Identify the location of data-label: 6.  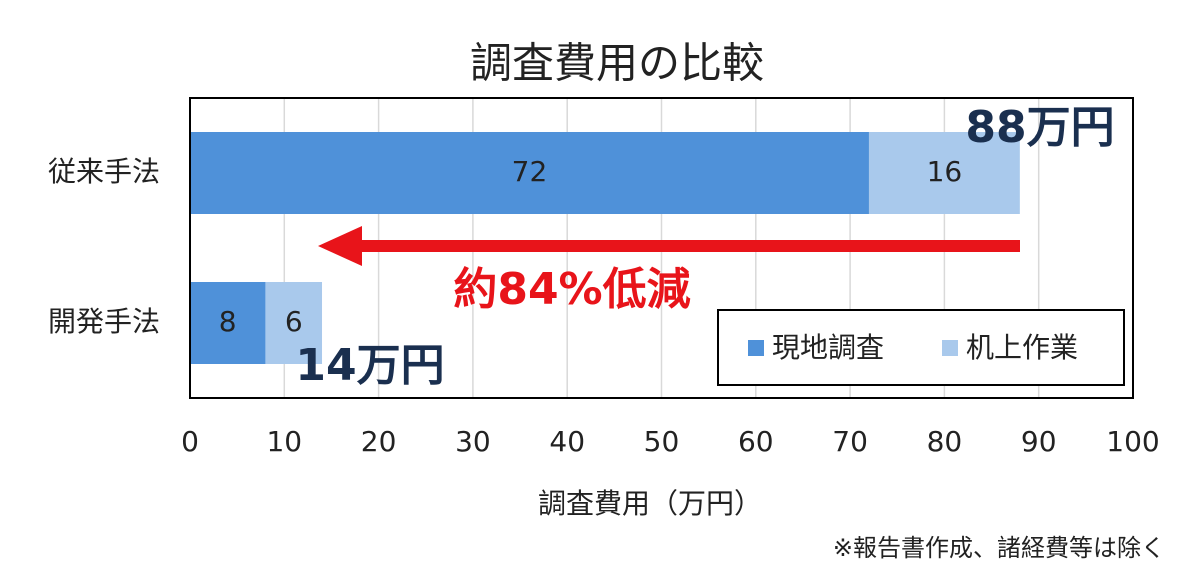
(294, 321).